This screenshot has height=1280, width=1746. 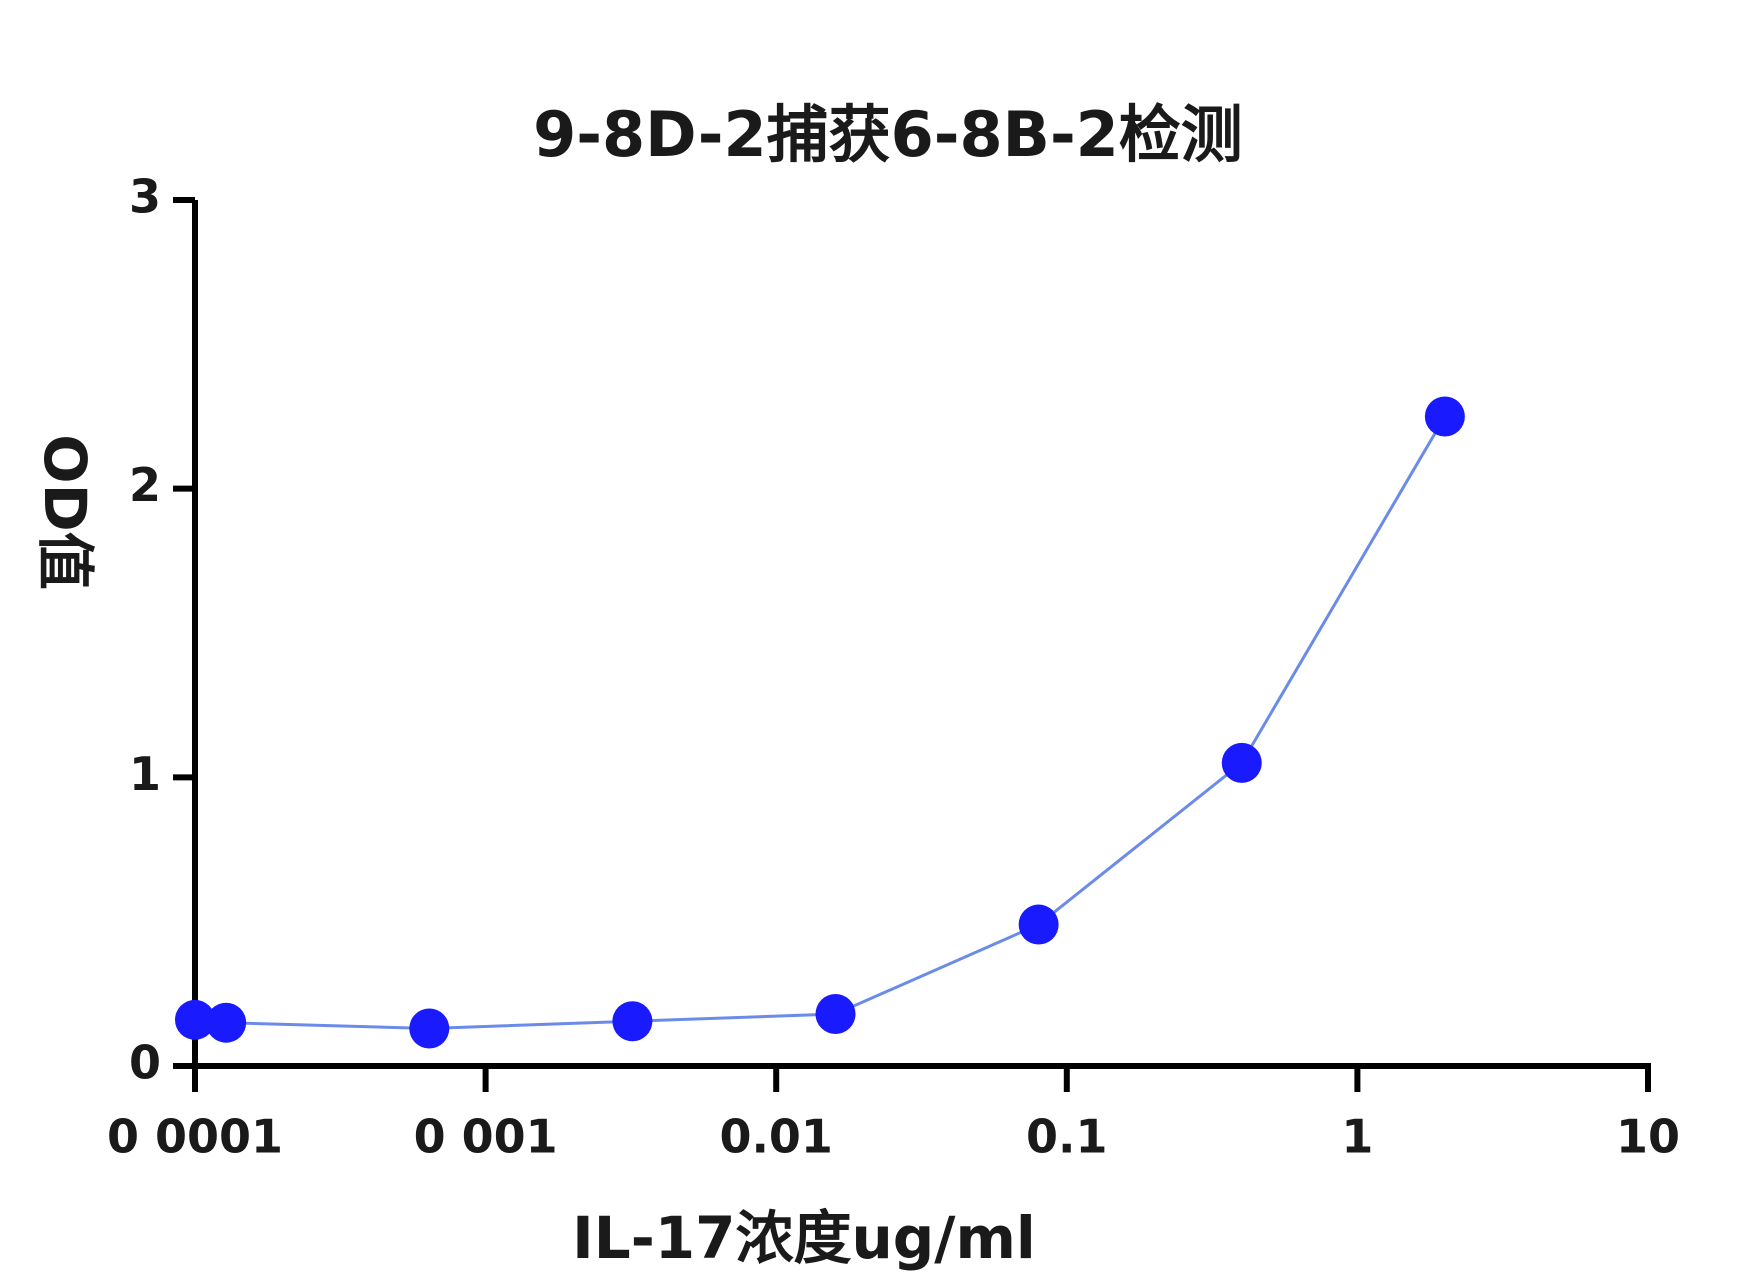 I want to click on chart-title: 9-8D-2捕获6-8B-2检测, so click(x=888, y=134).